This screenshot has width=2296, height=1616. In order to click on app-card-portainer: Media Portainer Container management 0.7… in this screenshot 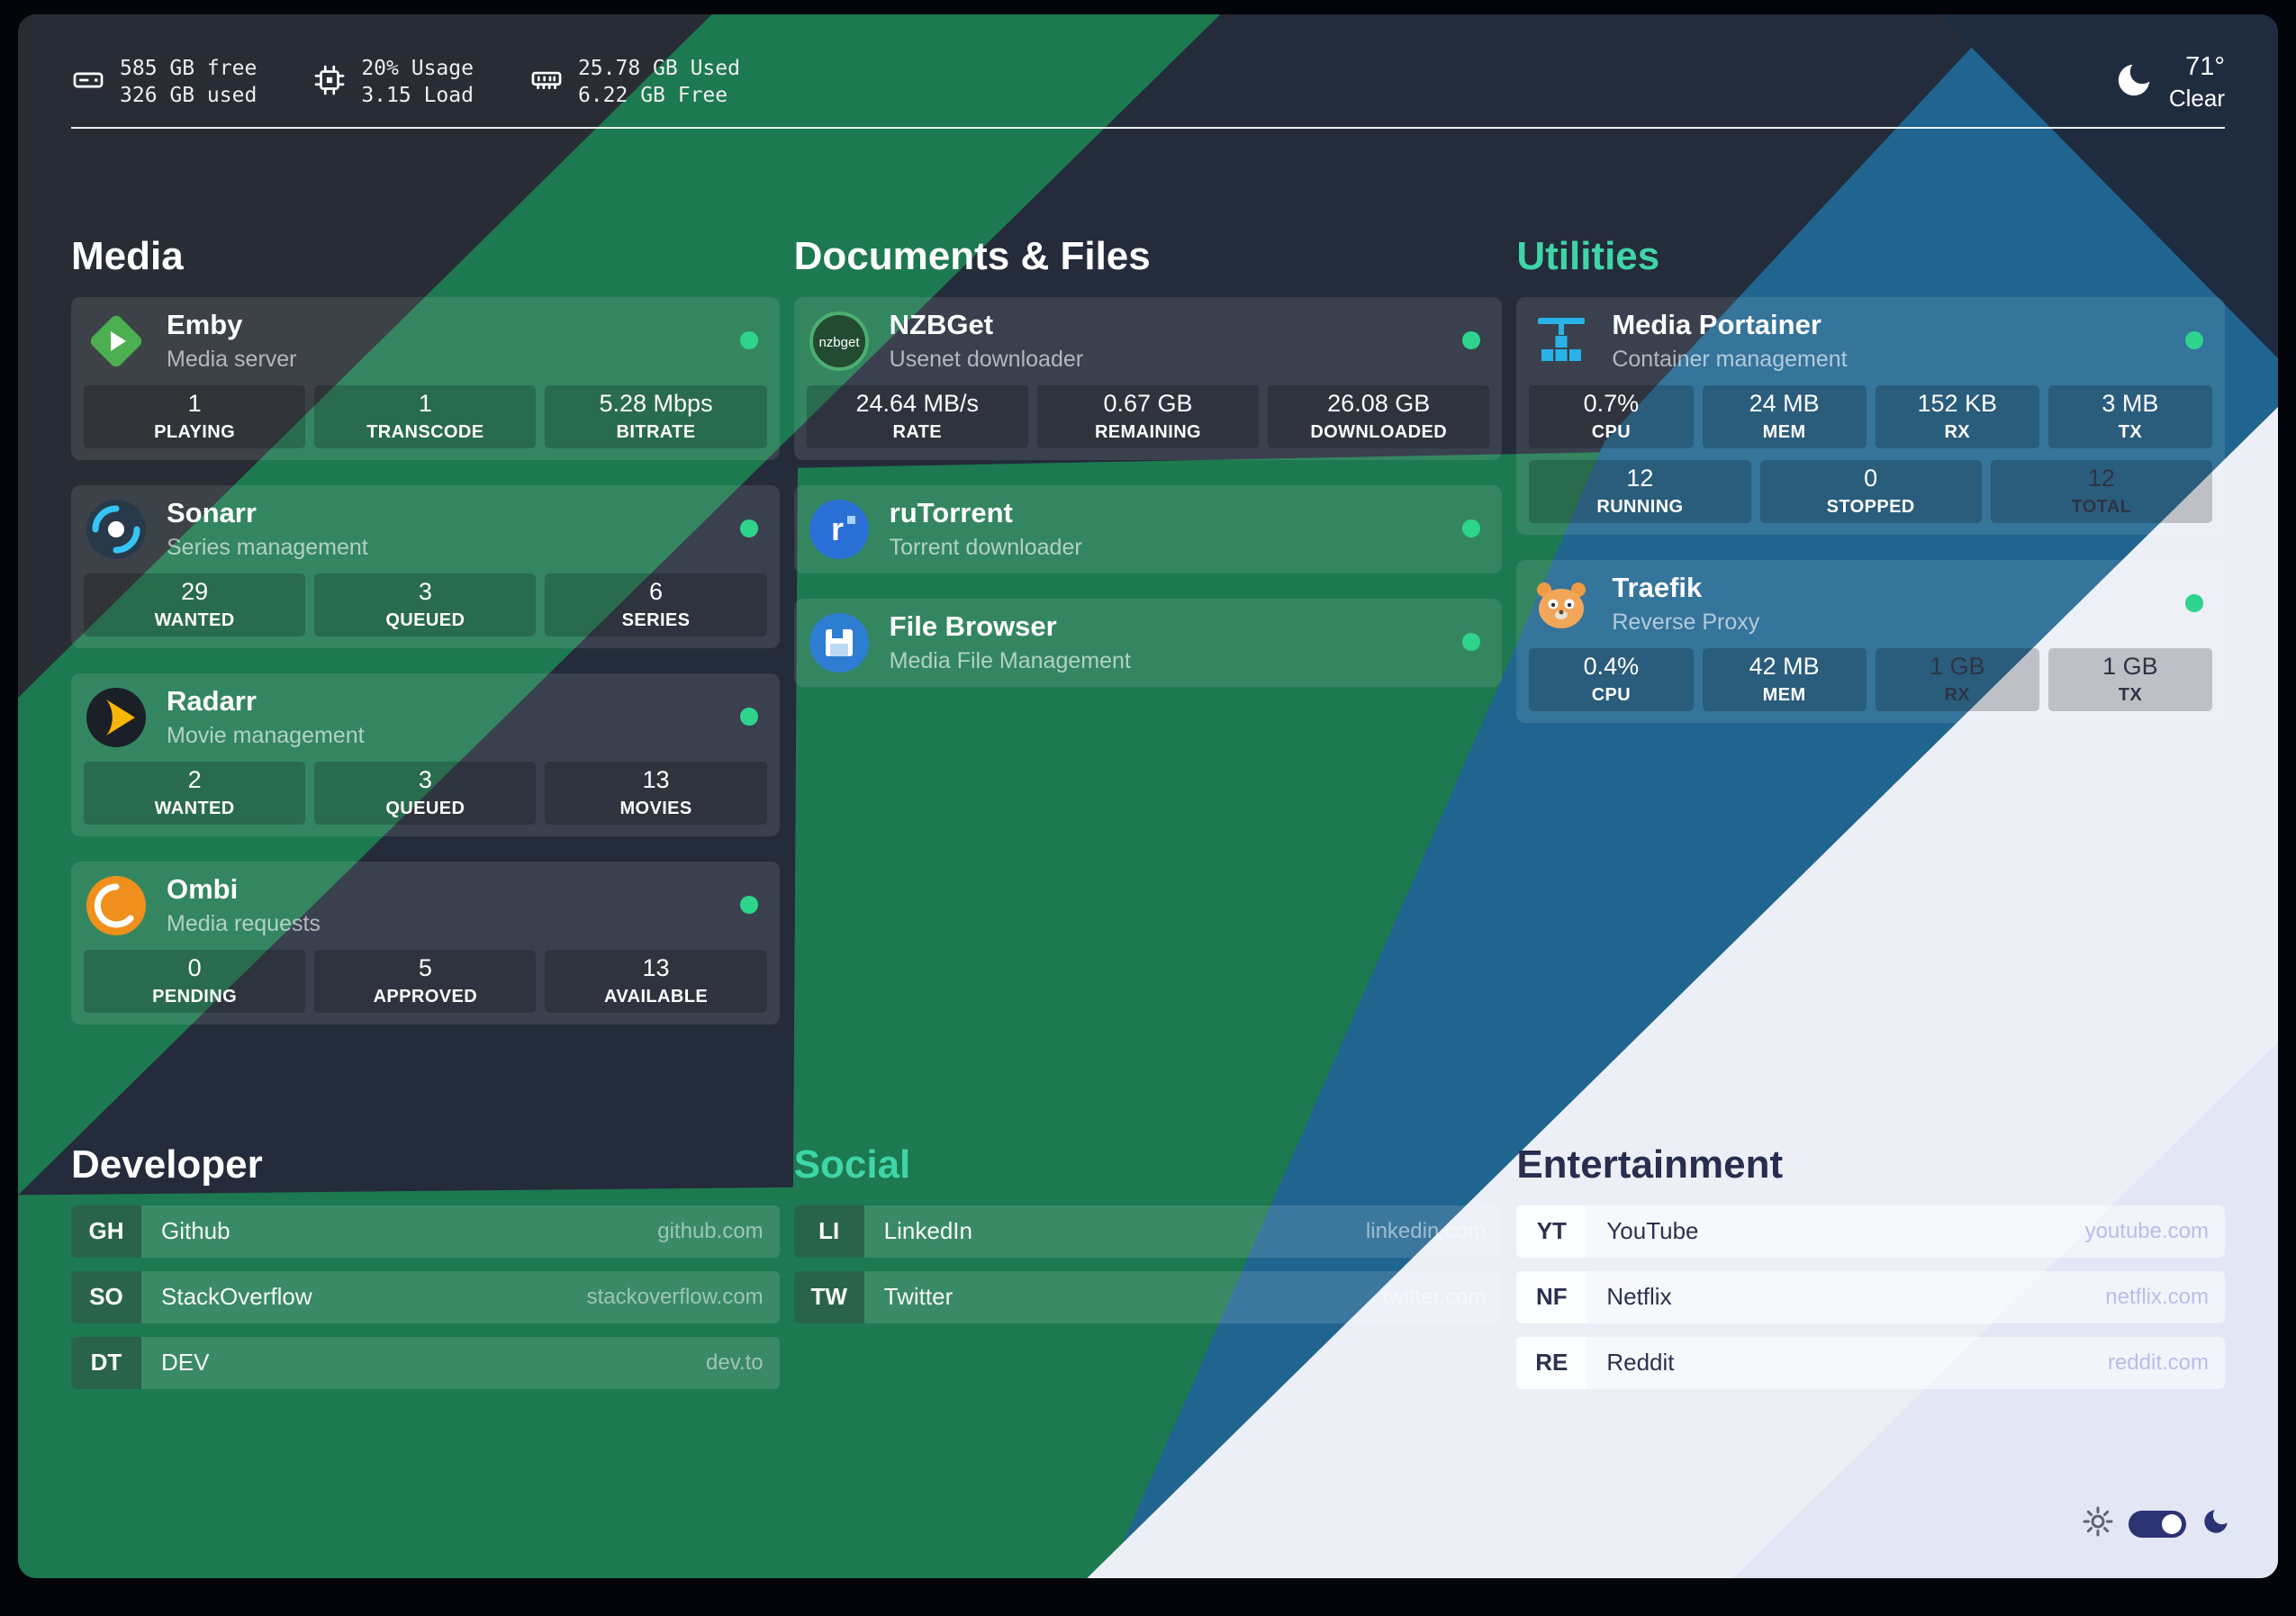, I will do `click(1870, 415)`.